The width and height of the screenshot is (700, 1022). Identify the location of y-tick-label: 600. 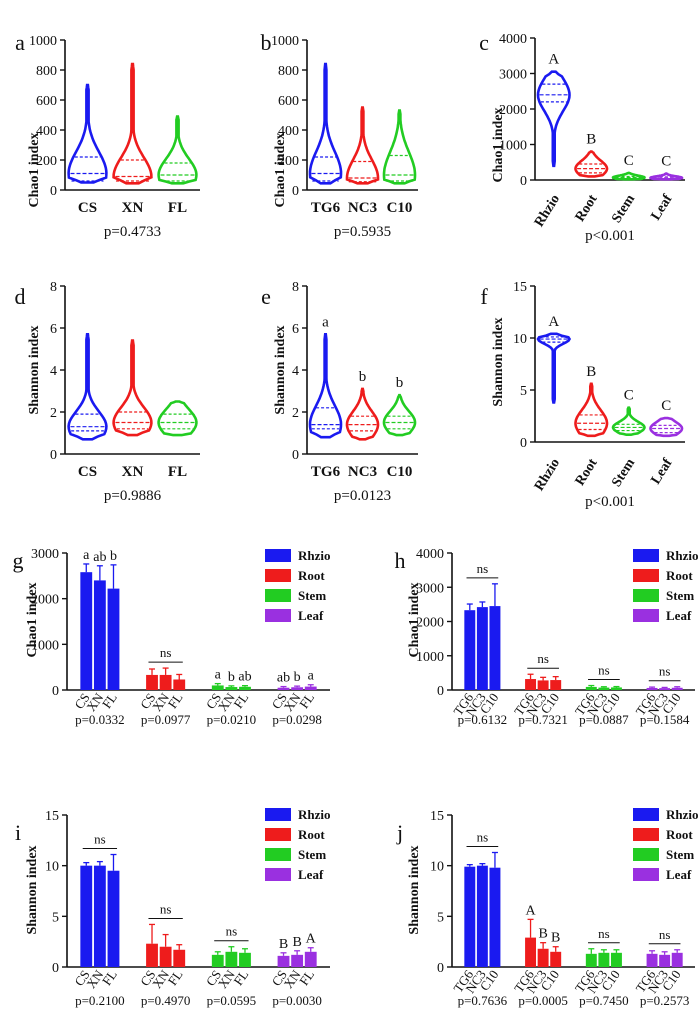
(288, 101).